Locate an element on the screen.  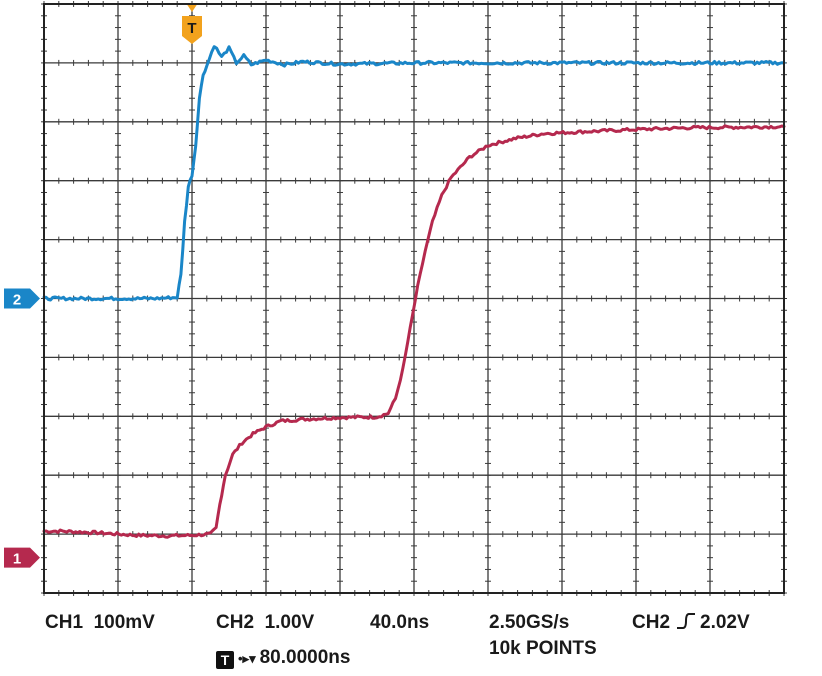
trigger-delay-readout: T •▸▾ 80.0000ns is located at coordinates (283, 658).